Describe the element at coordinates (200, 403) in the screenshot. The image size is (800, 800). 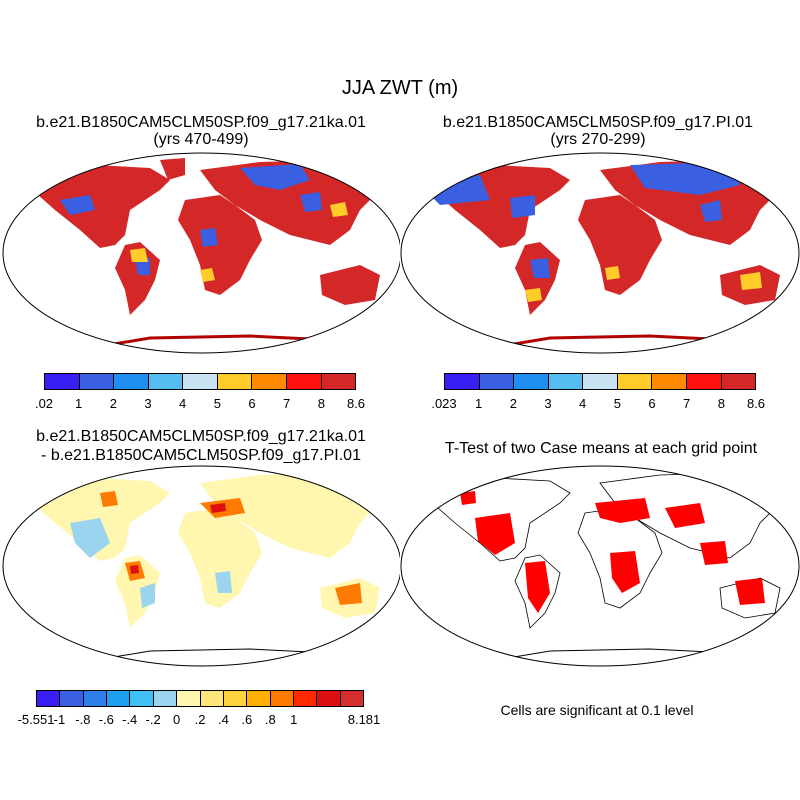
I see `colorbar-21ka-ticks: .02 1 2 3 4 5 6 7 8 8.6` at that location.